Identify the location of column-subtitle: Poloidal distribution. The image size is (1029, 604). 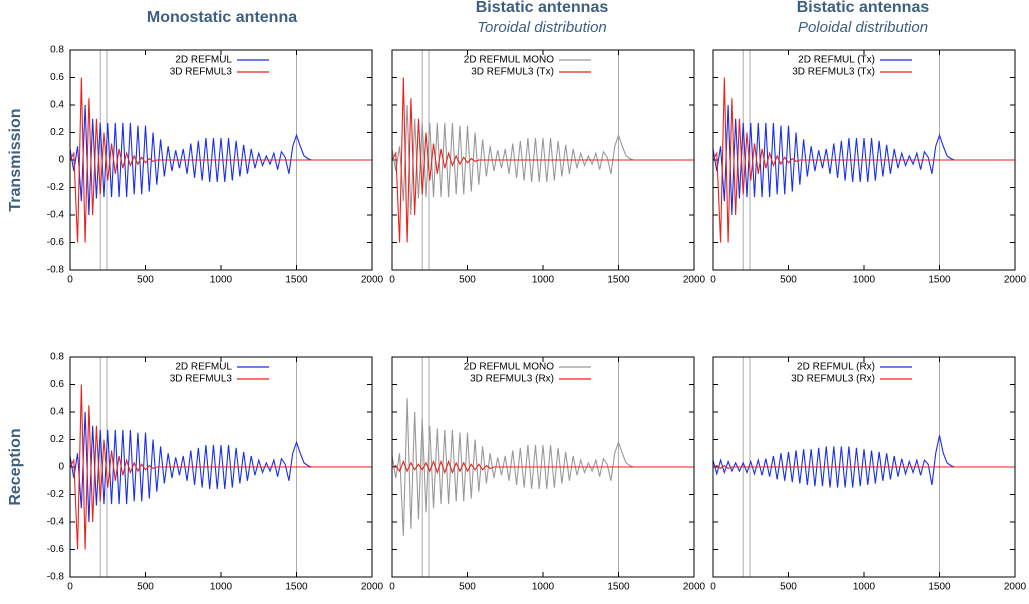
(863, 27).